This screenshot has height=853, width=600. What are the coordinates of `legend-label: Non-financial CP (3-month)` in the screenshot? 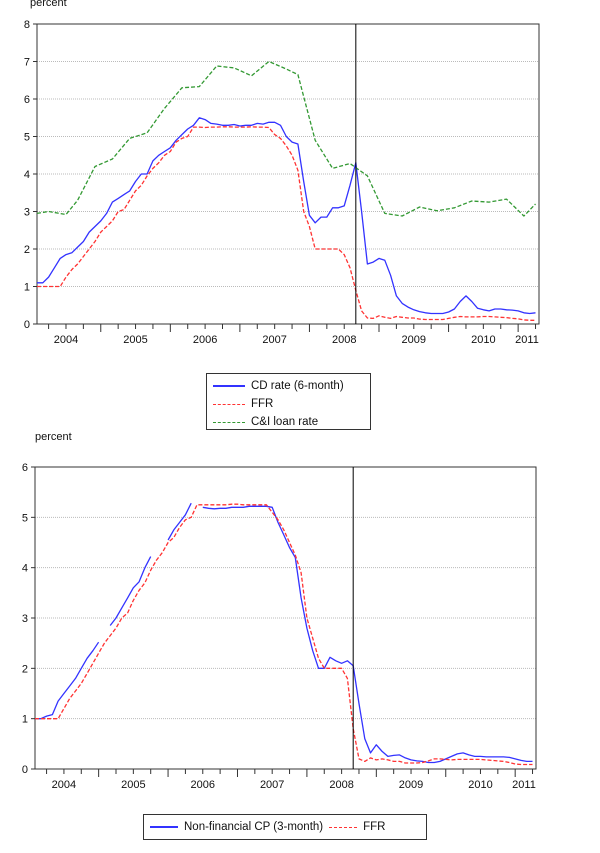 It's located at (254, 827).